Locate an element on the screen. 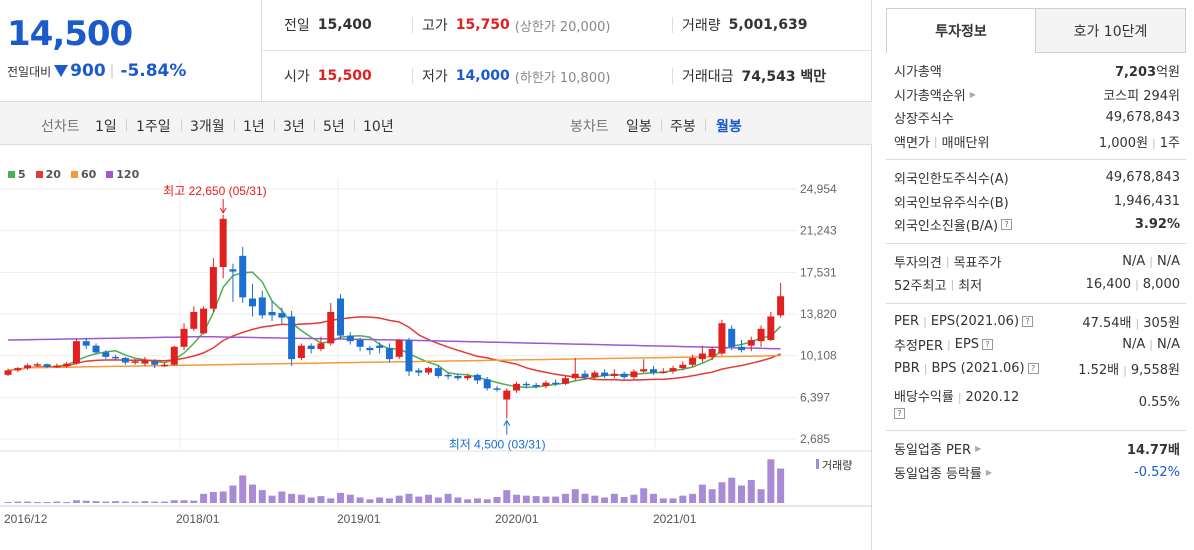 The width and height of the screenshot is (1194, 550). ma60-line is located at coordinates (394, 363).